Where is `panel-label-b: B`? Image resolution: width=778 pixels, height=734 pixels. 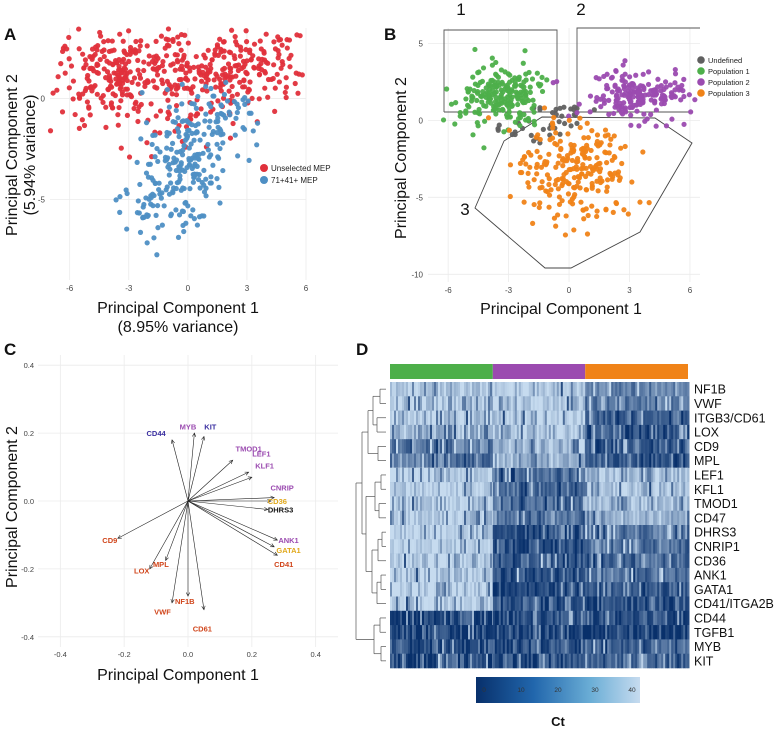
panel-label-b: B is located at coordinates (390, 34).